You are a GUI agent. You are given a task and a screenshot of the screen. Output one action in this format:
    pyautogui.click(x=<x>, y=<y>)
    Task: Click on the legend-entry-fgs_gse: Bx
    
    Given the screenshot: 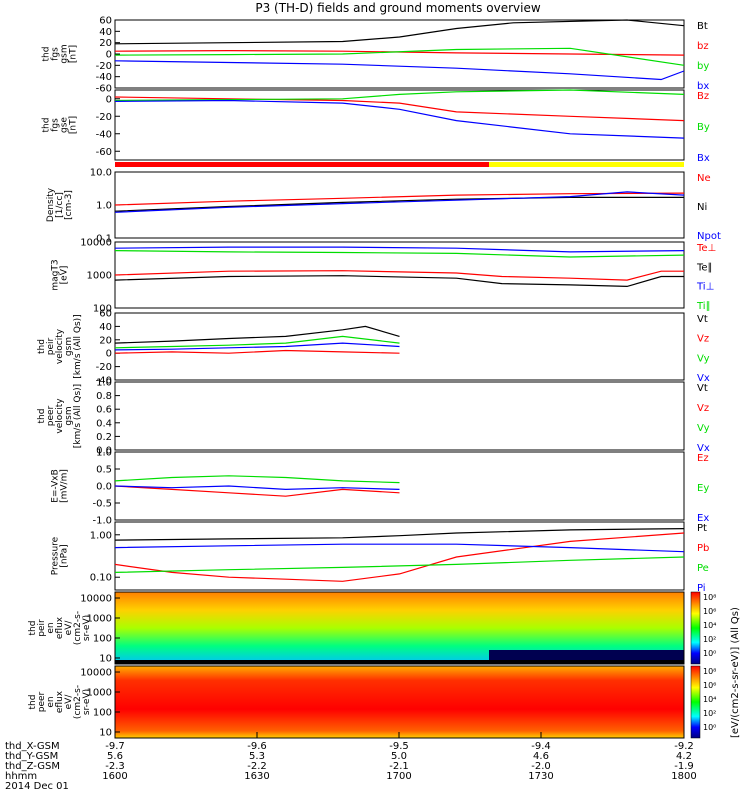 What is the action you would take?
    pyautogui.click(x=703, y=158)
    